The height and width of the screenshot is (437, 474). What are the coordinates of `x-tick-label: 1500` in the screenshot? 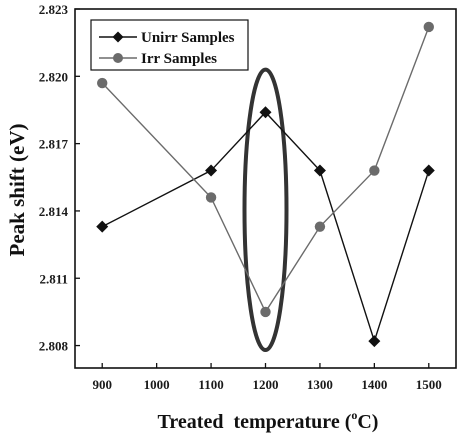 It's located at (429, 384).